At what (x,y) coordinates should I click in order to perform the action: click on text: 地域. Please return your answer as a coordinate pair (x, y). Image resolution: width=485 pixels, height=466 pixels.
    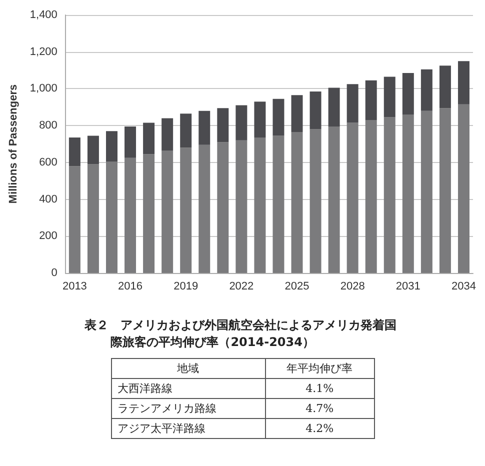
    Looking at the image, I should click on (188, 368).